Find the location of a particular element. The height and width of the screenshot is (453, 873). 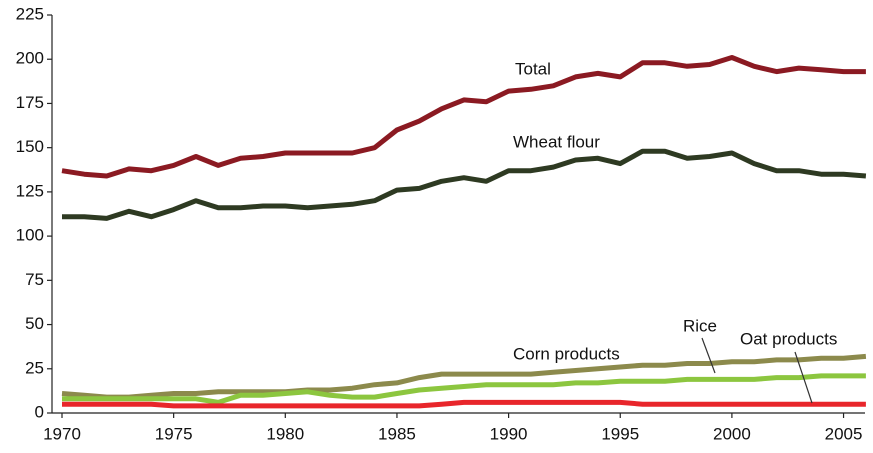

y-tick-label: 225 is located at coordinates (30, 13).